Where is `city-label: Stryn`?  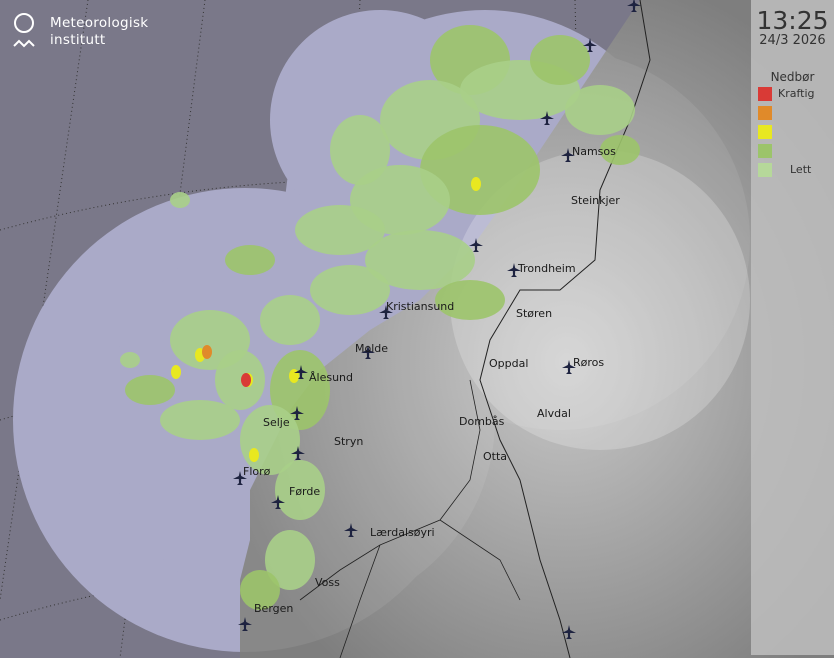 city-label: Stryn is located at coordinates (349, 441).